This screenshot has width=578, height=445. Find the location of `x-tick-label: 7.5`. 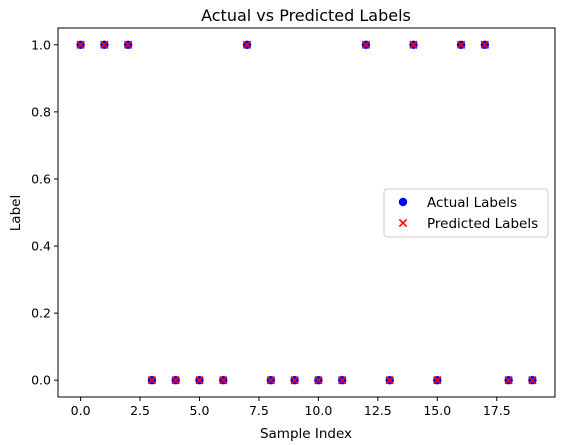

x-tick-label: 7.5 is located at coordinates (259, 410).